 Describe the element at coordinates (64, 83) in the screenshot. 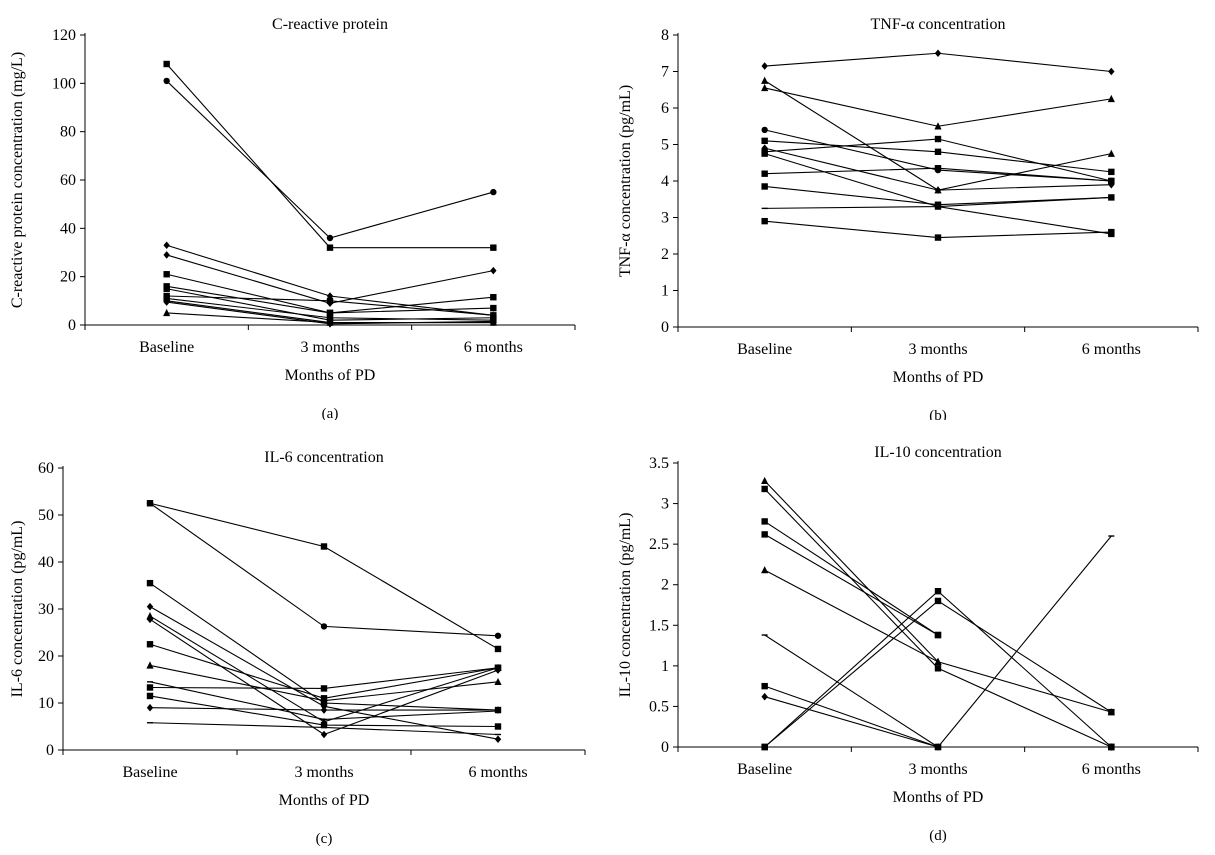

I see `y-tick-label: 100` at that location.